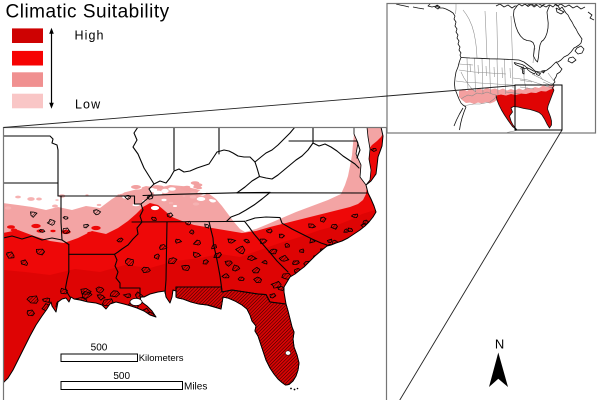  Describe the element at coordinates (88, 104) in the screenshot. I see `svg-text: Low` at that location.